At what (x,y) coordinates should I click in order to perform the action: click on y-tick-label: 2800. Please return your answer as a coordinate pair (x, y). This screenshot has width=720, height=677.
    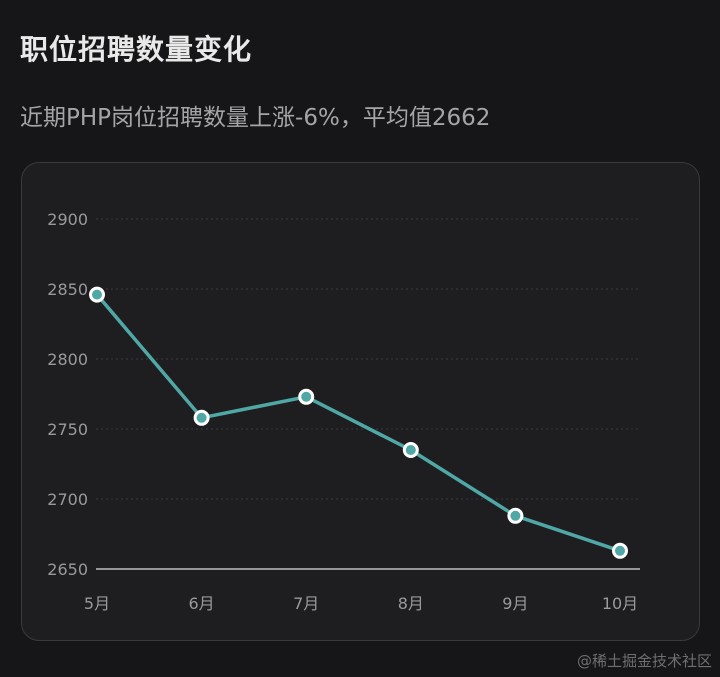
    Looking at the image, I should click on (67, 359).